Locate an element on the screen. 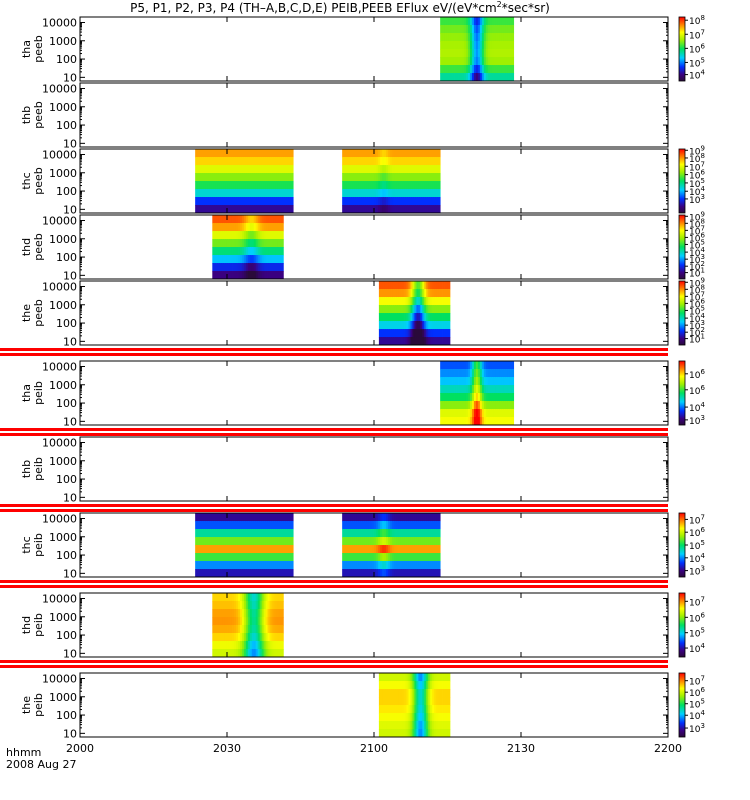 The width and height of the screenshot is (750, 800). colorbar-tick-label: 107 is located at coordinates (697, 230).